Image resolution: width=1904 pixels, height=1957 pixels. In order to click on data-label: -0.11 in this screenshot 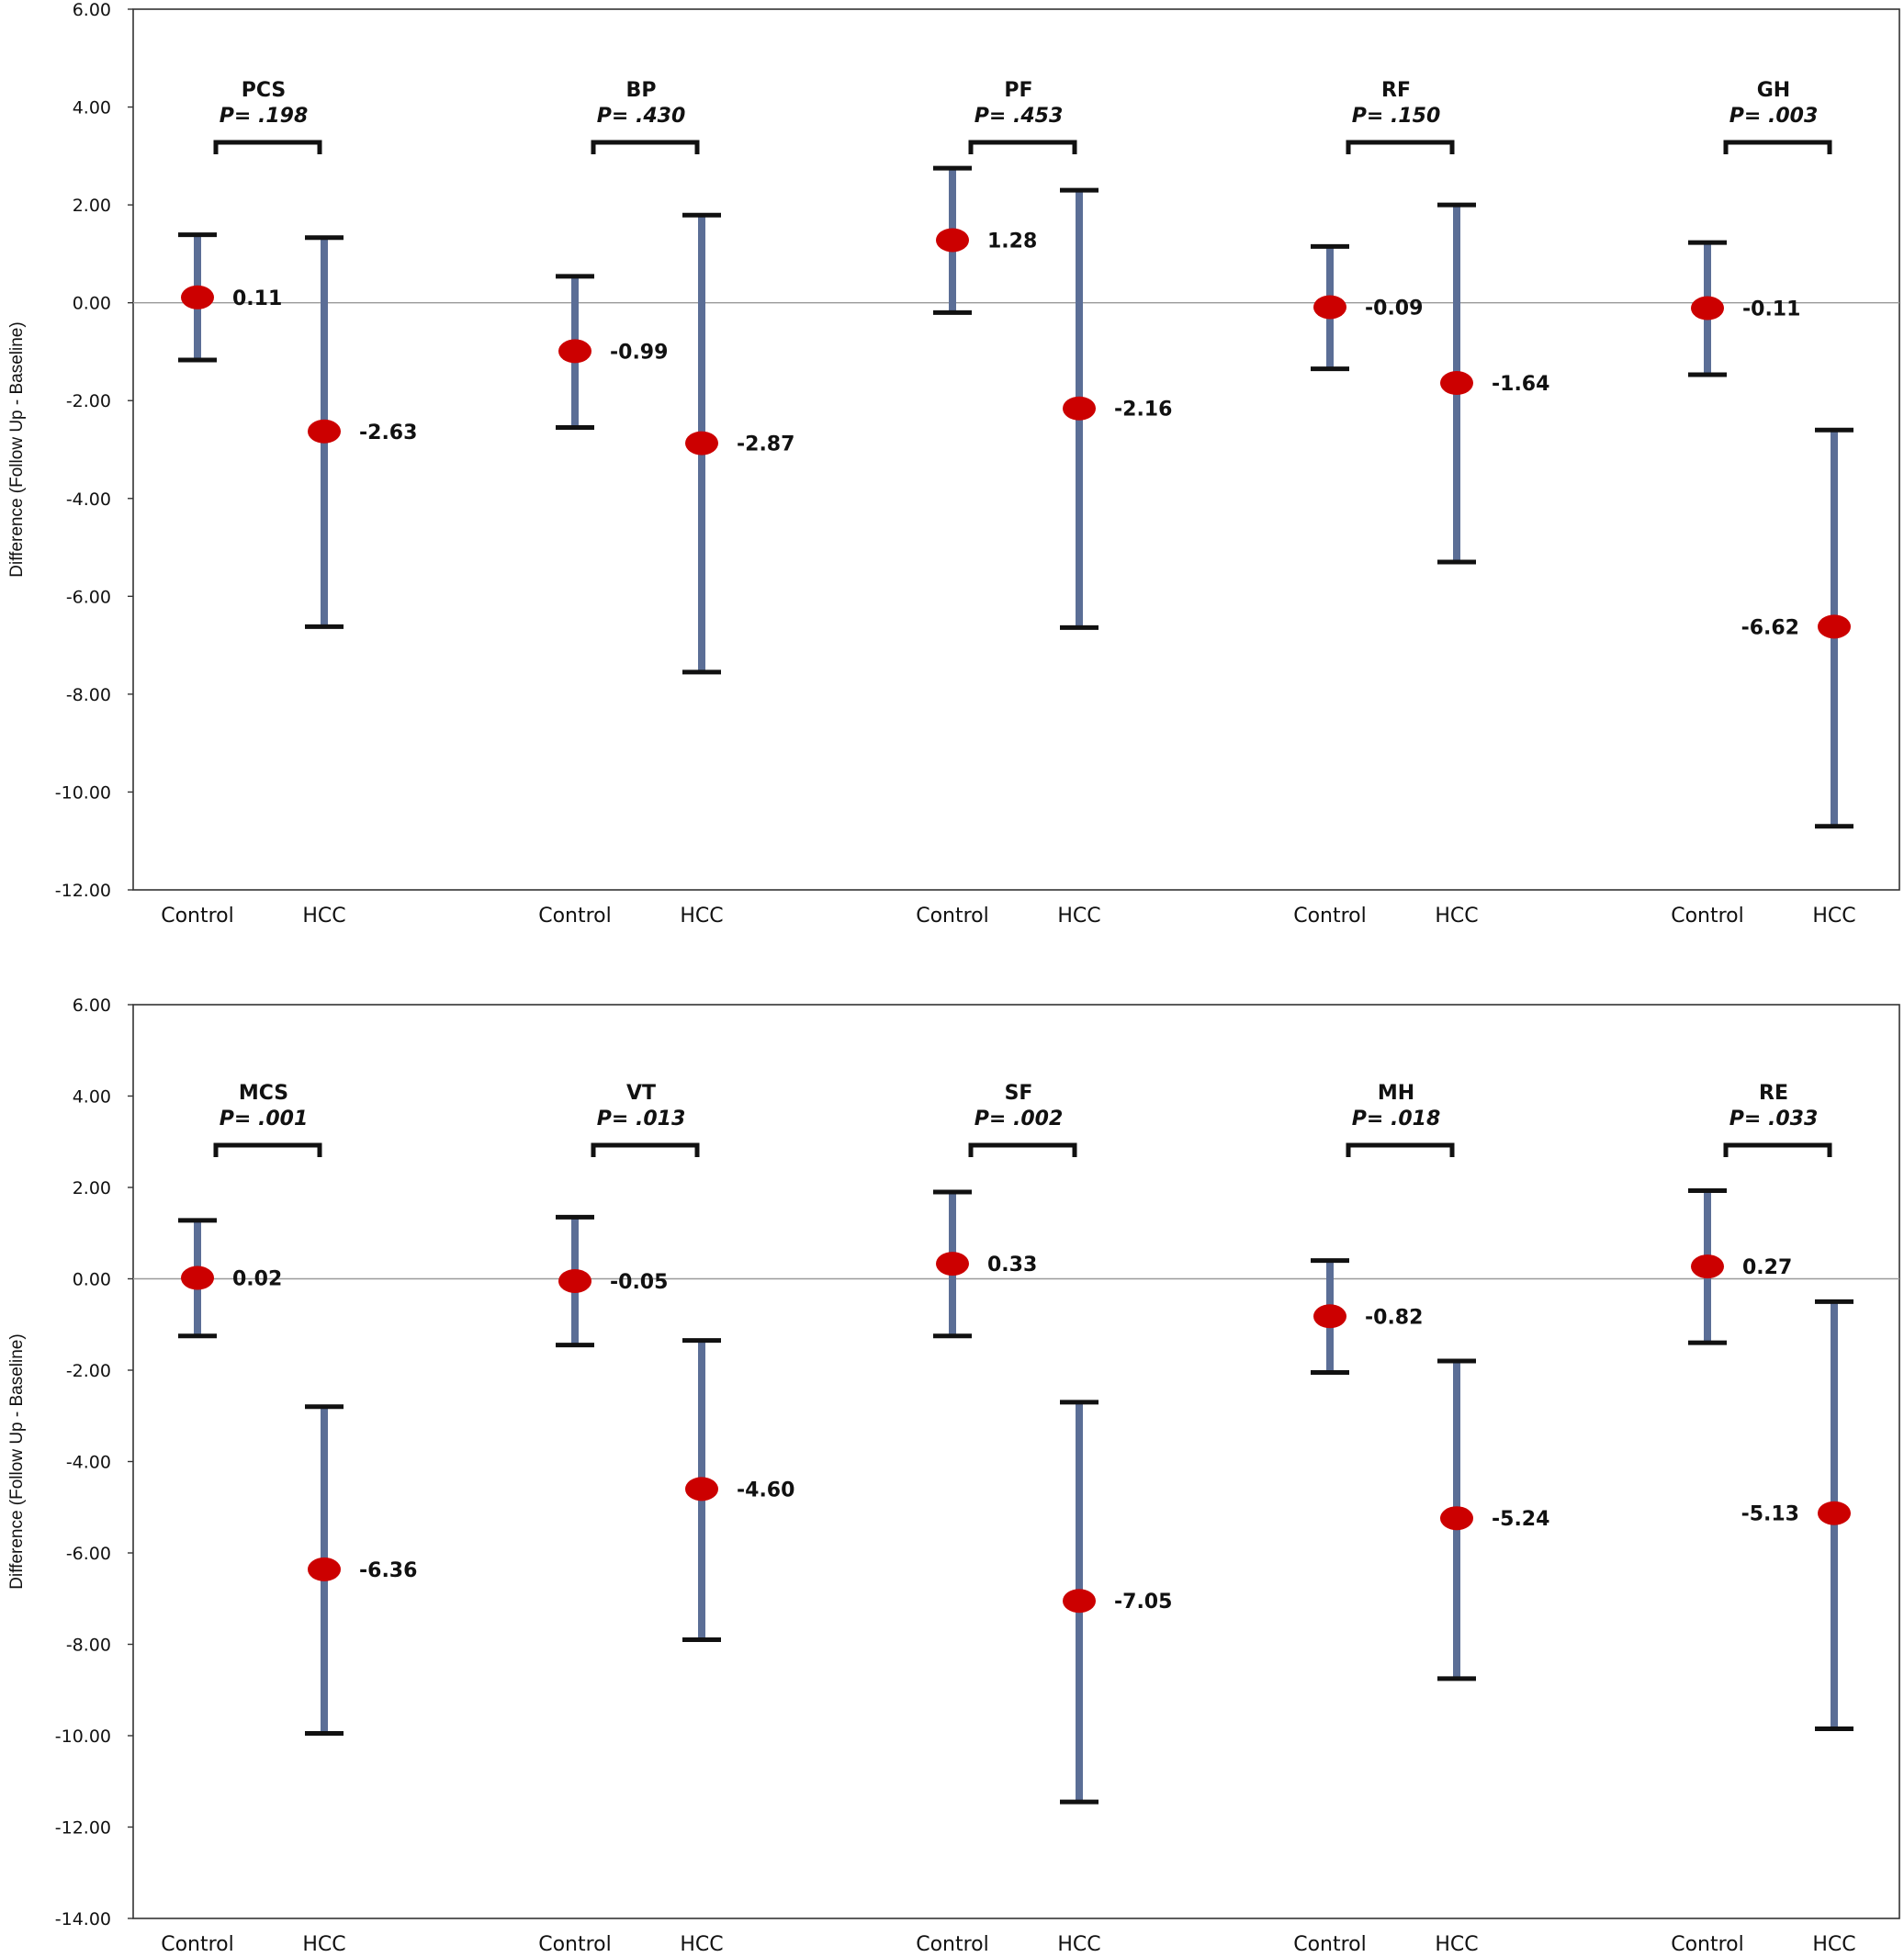, I will do `click(1771, 309)`.